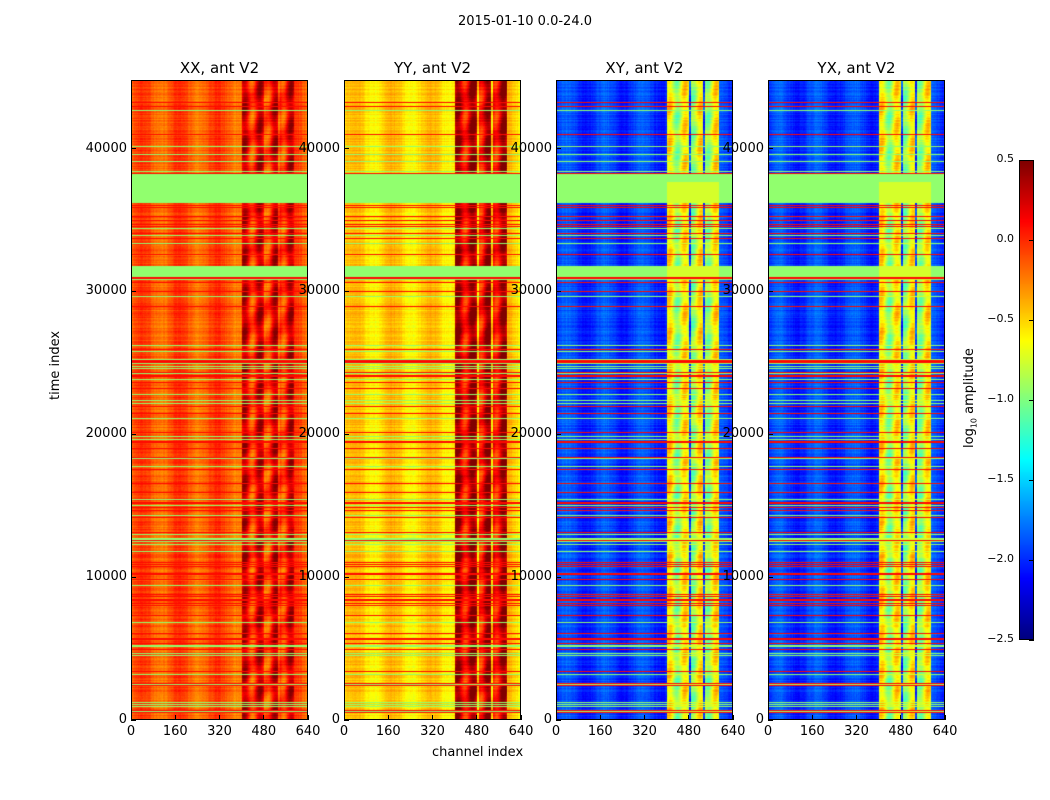 The height and width of the screenshot is (800, 1050). Describe the element at coordinates (1005, 158) in the screenshot. I see `colorbar-tick-label: 0.5` at that location.